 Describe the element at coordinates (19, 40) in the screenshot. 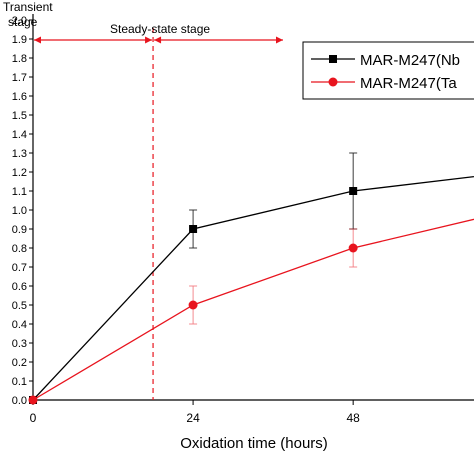

I see `y-tick-label-19: 1.9` at that location.